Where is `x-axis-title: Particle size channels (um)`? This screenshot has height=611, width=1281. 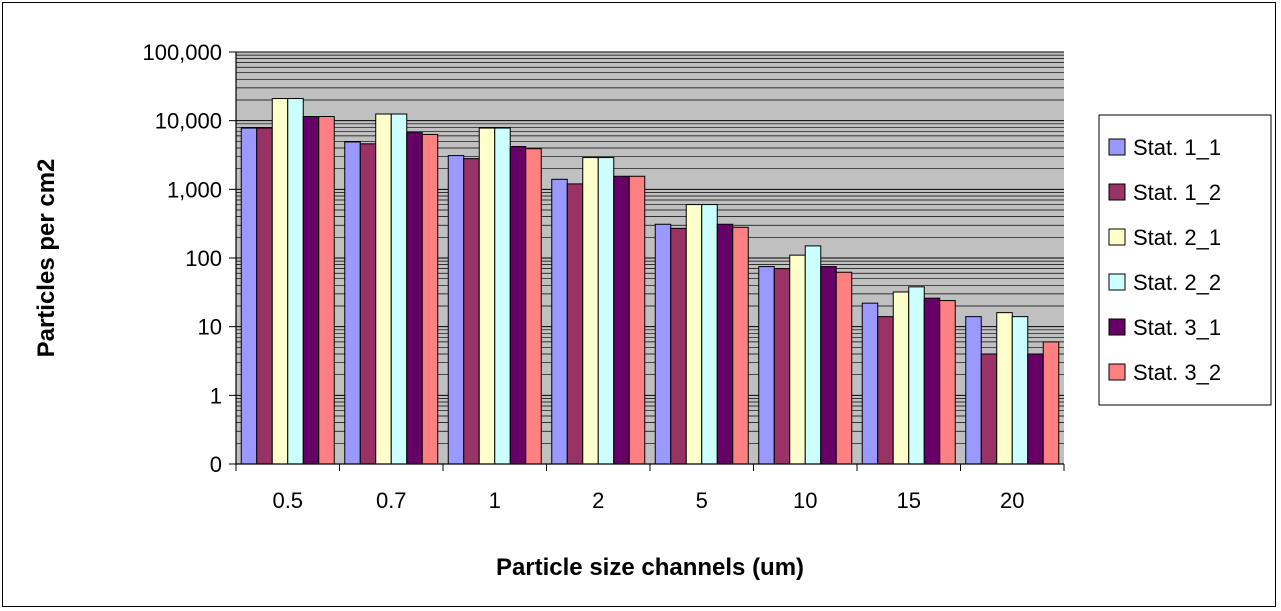
x-axis-title: Particle size channels (um) is located at coordinates (650, 567).